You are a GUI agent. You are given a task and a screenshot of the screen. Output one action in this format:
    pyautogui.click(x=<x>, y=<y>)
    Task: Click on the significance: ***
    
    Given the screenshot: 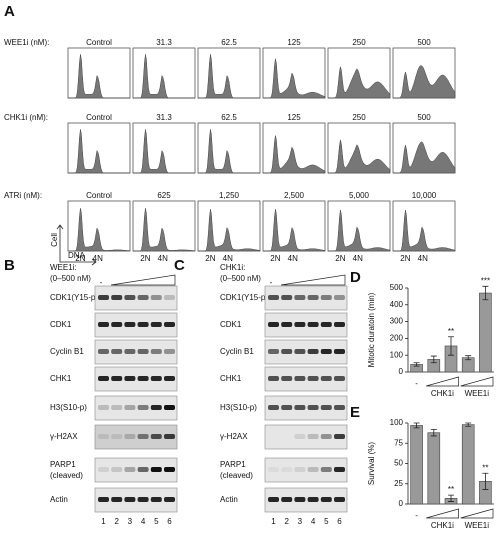 What is the action you would take?
    pyautogui.click(x=485, y=280)
    